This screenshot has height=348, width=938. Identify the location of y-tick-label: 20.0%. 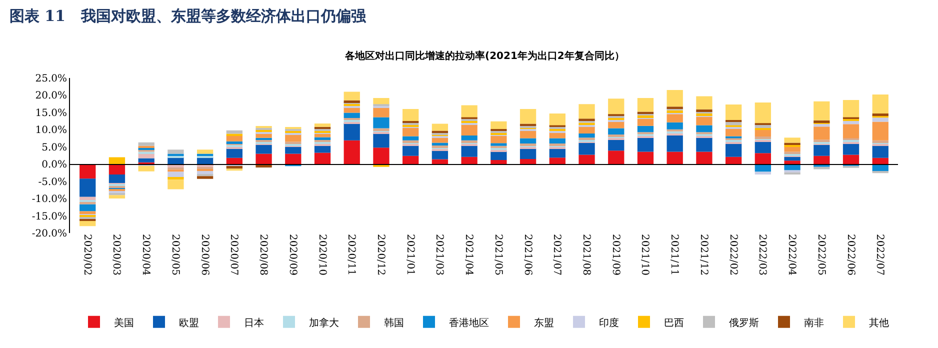
(51, 96).